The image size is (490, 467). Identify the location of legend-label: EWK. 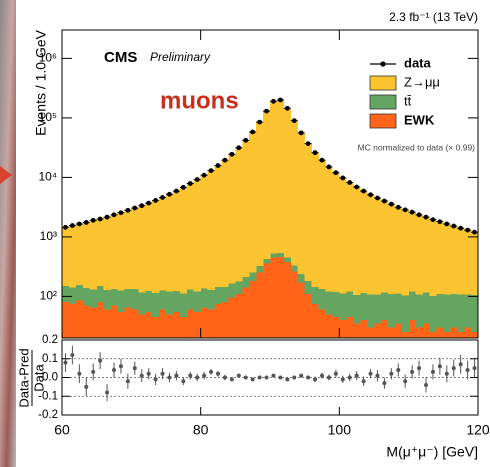
(419, 119).